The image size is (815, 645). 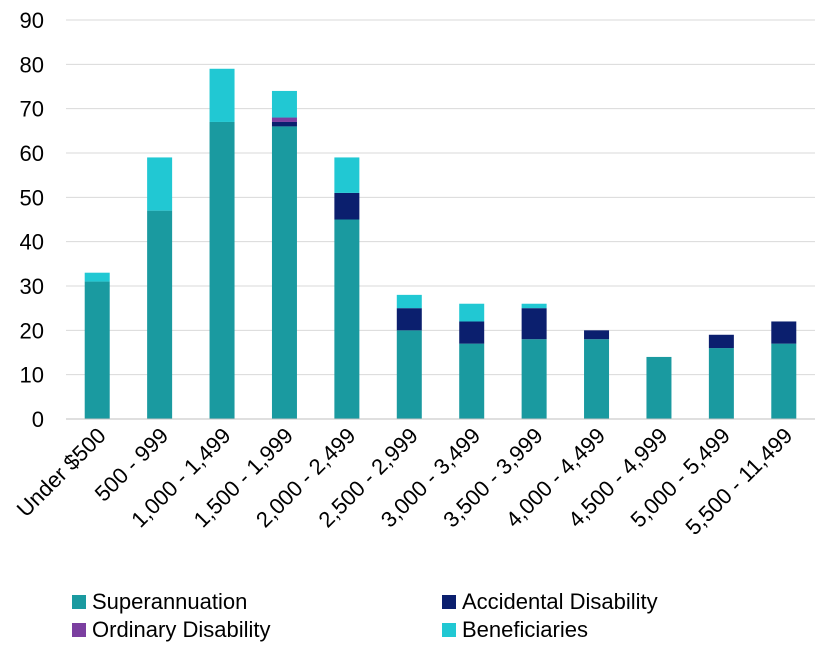 What do you see at coordinates (32, 109) in the screenshot?
I see `y-tick-label: 70` at bounding box center [32, 109].